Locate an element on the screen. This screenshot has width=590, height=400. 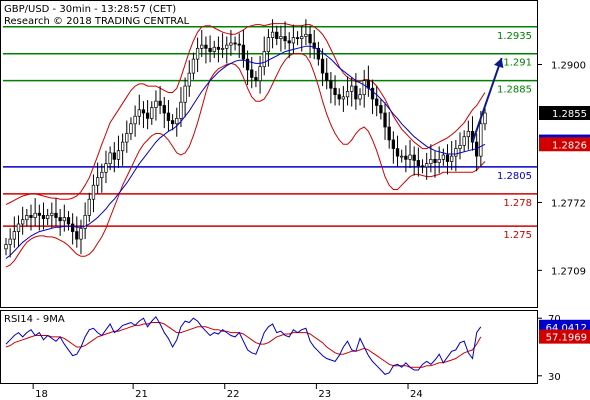
level-label-5: 1.275 is located at coordinates (517, 235).